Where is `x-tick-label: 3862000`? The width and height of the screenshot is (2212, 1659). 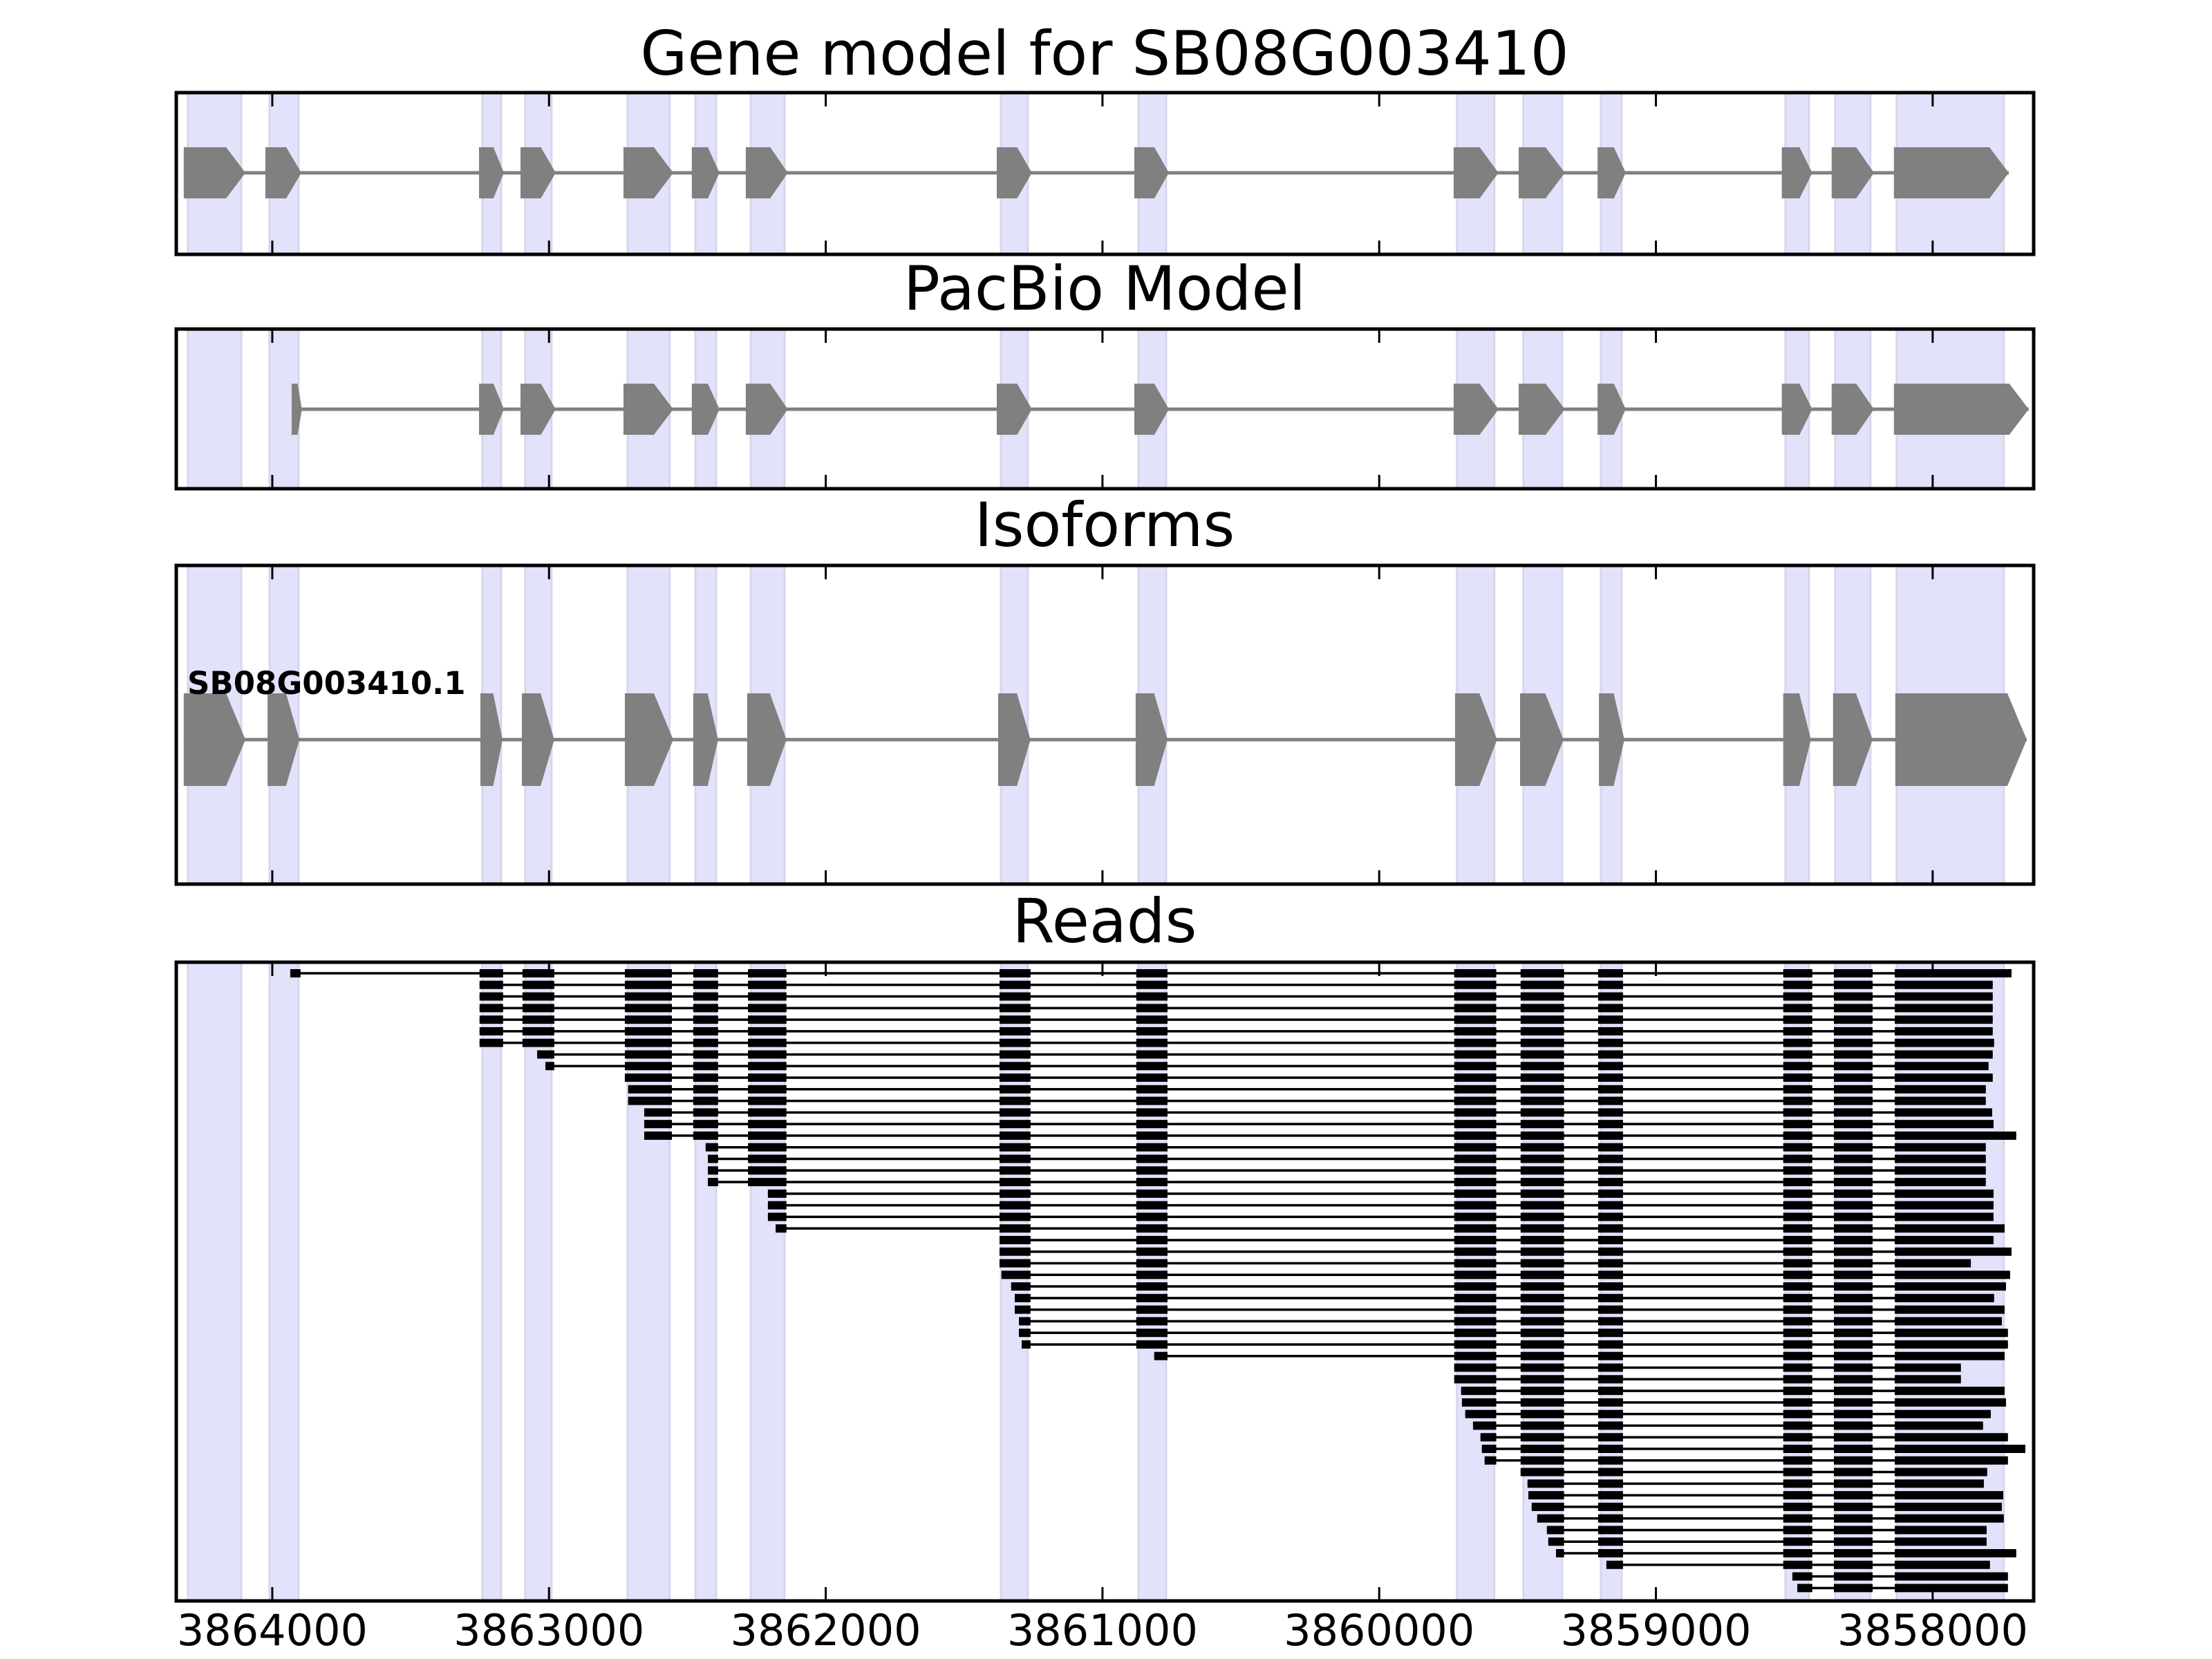
x-tick-label: 3862000 is located at coordinates (826, 1630).